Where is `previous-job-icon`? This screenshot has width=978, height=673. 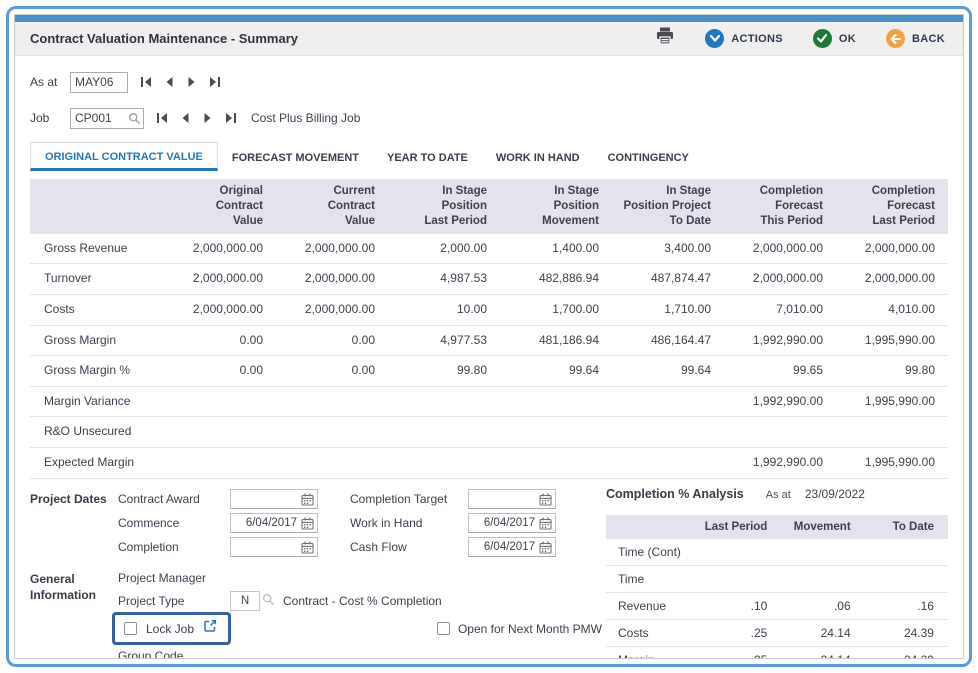 previous-job-icon is located at coordinates (185, 118).